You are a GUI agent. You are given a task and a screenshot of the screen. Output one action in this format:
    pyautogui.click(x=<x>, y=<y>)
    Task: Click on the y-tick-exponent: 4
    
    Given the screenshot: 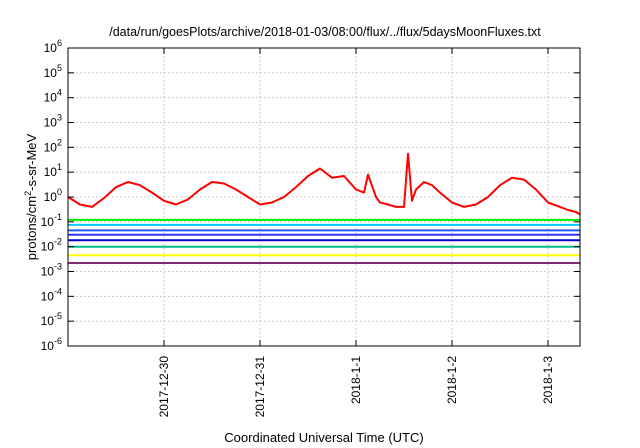 What is the action you would take?
    pyautogui.click(x=59, y=93)
    